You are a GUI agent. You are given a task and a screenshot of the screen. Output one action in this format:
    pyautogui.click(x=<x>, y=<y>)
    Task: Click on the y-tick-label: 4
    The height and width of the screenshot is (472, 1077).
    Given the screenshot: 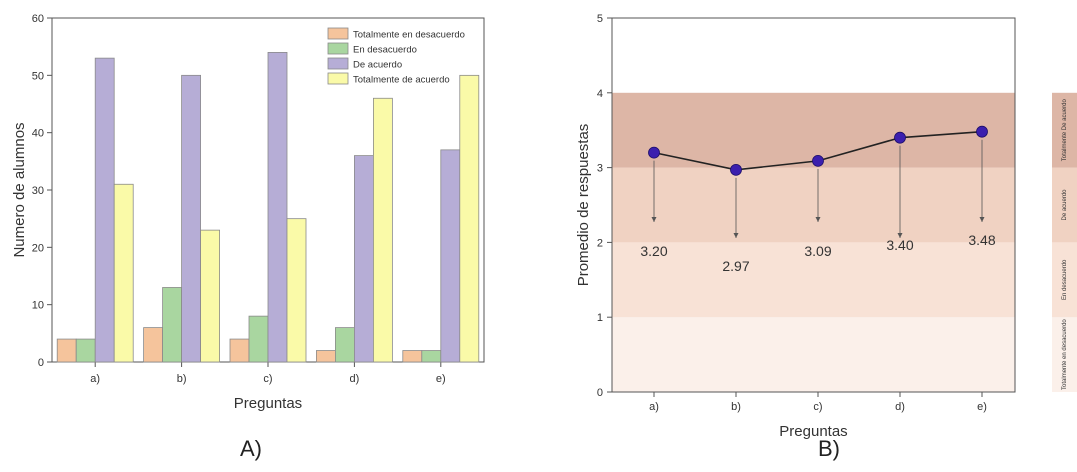 What is the action you would take?
    pyautogui.click(x=600, y=94)
    